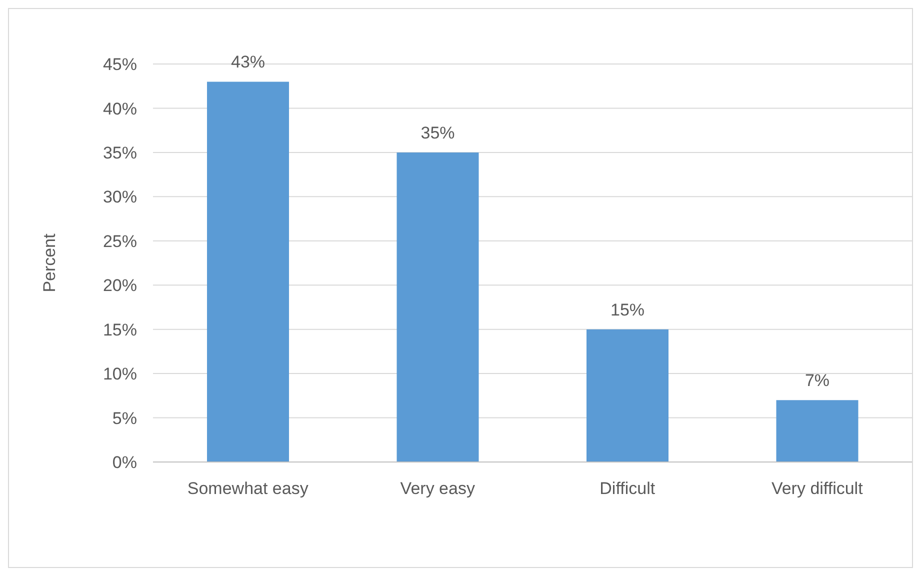 The height and width of the screenshot is (571, 918). I want to click on data-label: 35%, so click(437, 132).